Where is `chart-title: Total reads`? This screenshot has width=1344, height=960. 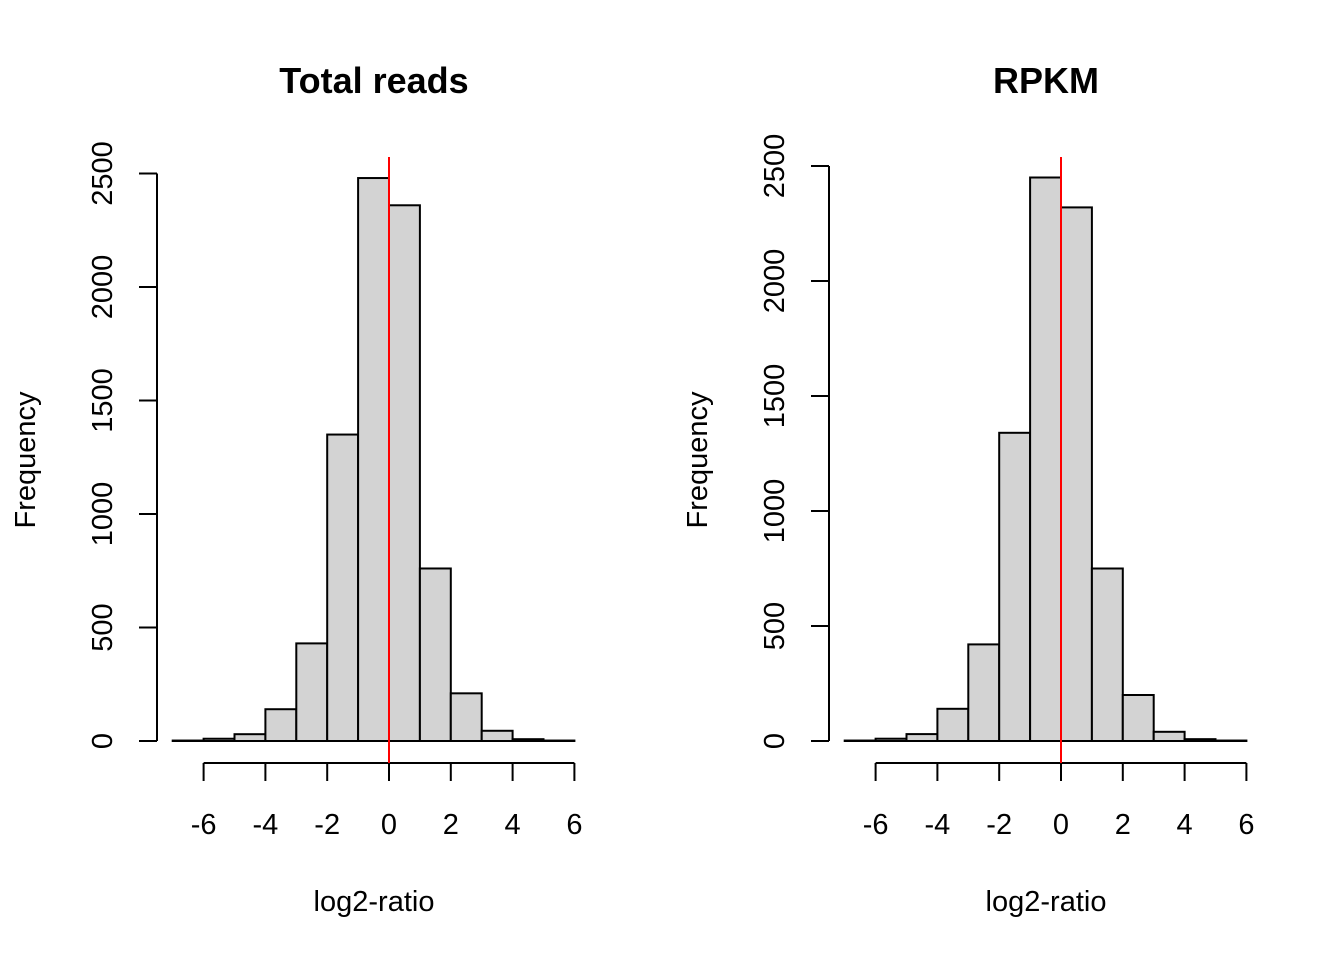
chart-title: Total reads is located at coordinates (373, 80).